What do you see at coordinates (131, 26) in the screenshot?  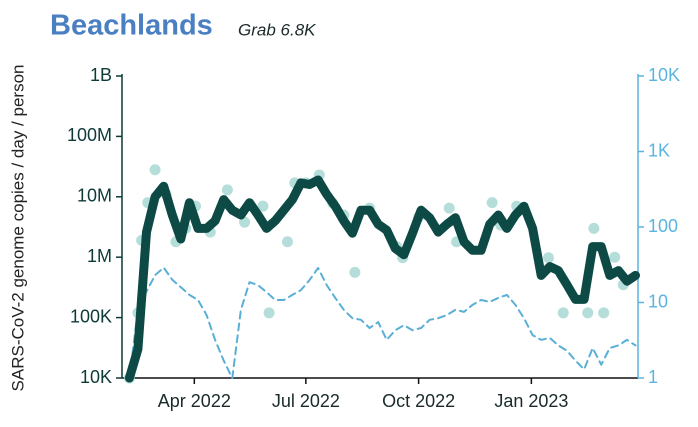 I see `chart-title: Beachlands` at bounding box center [131, 26].